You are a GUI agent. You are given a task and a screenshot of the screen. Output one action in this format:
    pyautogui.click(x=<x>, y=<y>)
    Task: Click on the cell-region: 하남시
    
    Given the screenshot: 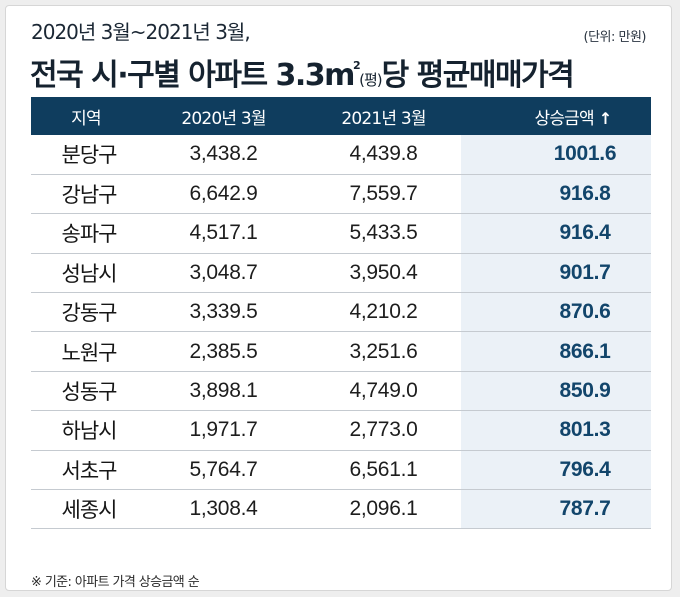 What is the action you would take?
    pyautogui.click(x=89, y=431)
    